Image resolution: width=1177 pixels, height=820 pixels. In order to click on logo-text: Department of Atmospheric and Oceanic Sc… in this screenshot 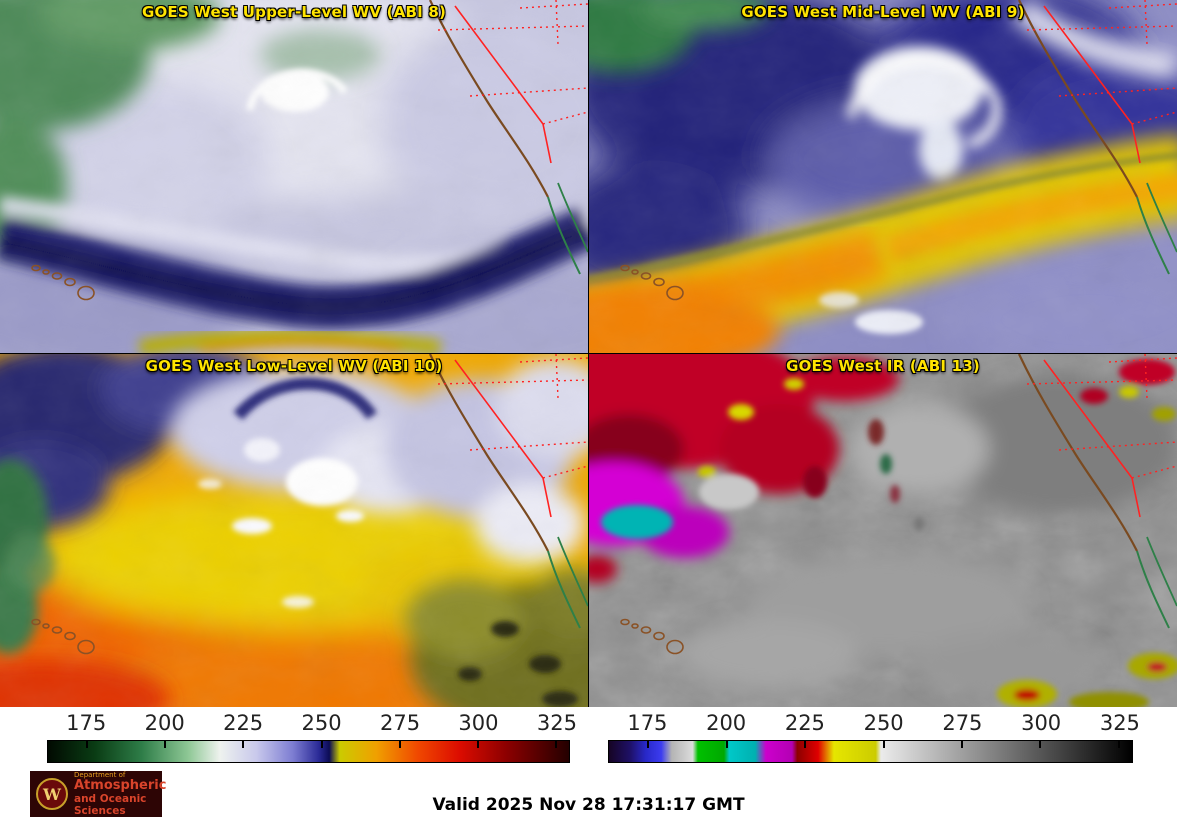, I will do `click(120, 794)`.